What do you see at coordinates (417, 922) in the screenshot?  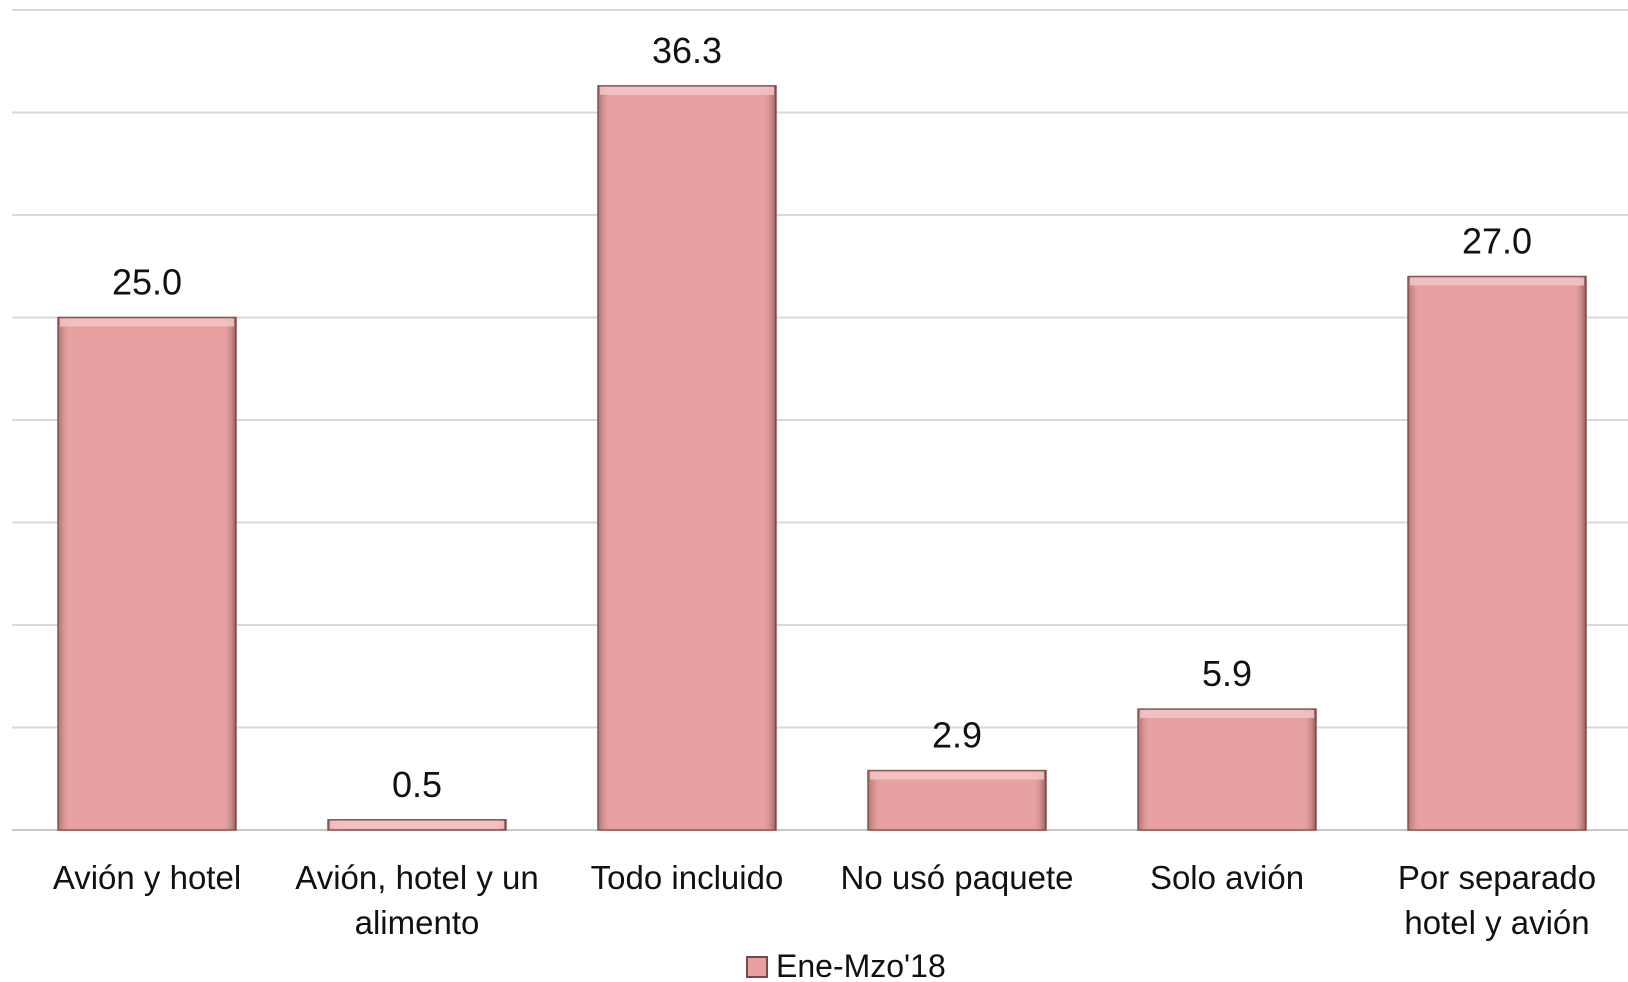 I see `x-tick-label-line: alimento` at bounding box center [417, 922].